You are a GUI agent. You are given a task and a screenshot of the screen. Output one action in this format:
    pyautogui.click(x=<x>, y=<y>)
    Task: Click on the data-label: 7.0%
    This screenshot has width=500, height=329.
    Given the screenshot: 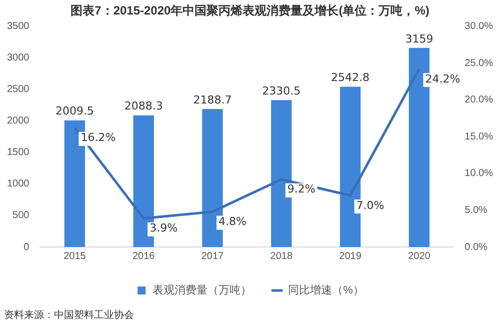 What is the action you would take?
    pyautogui.click(x=370, y=205)
    